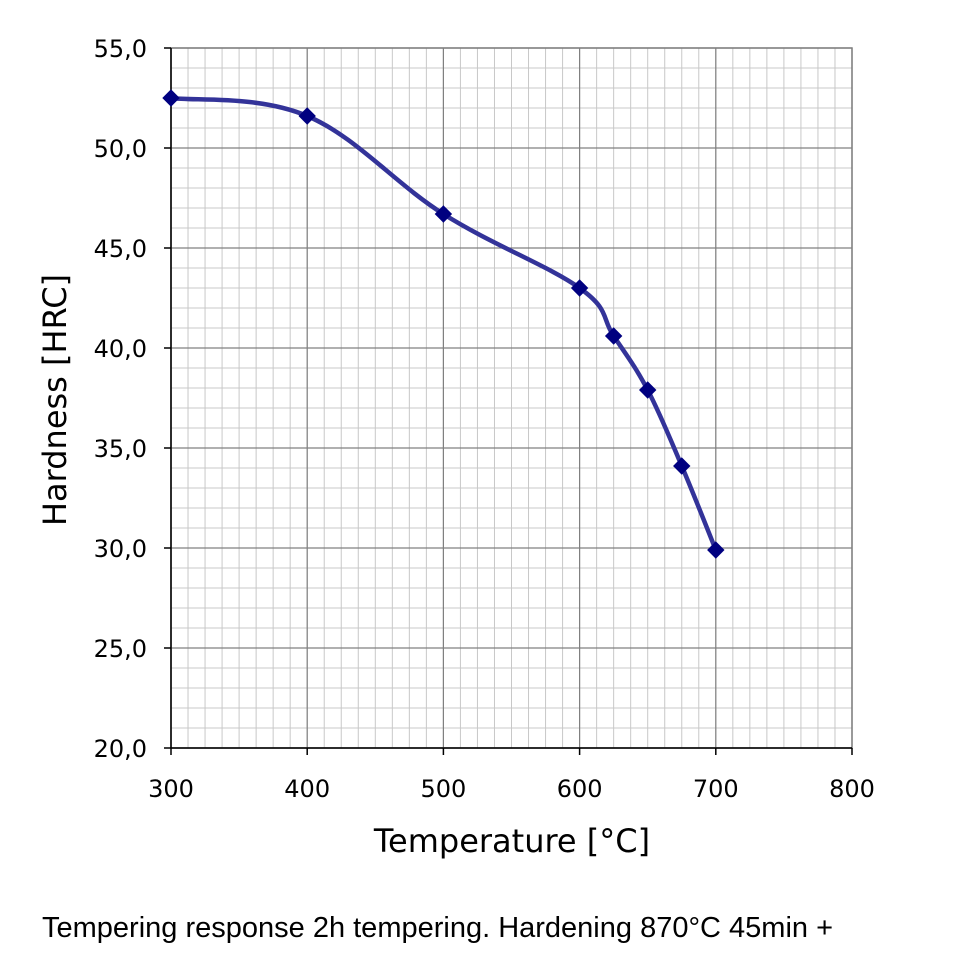 The image size is (965, 972). Describe the element at coordinates (120, 49) in the screenshot. I see `y-tick-label: 55,0` at that location.